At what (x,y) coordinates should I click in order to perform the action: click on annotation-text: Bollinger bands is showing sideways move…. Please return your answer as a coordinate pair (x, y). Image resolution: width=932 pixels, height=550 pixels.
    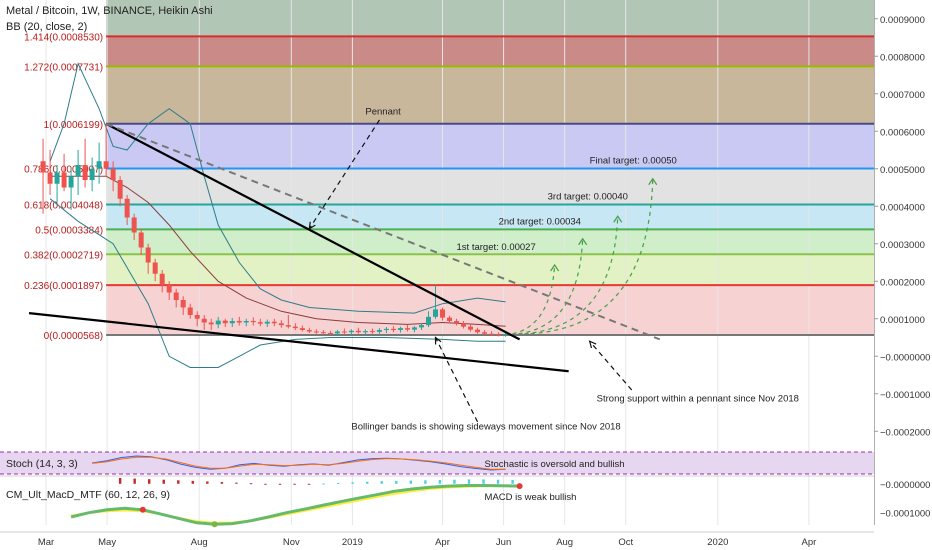
    Looking at the image, I should click on (485, 426).